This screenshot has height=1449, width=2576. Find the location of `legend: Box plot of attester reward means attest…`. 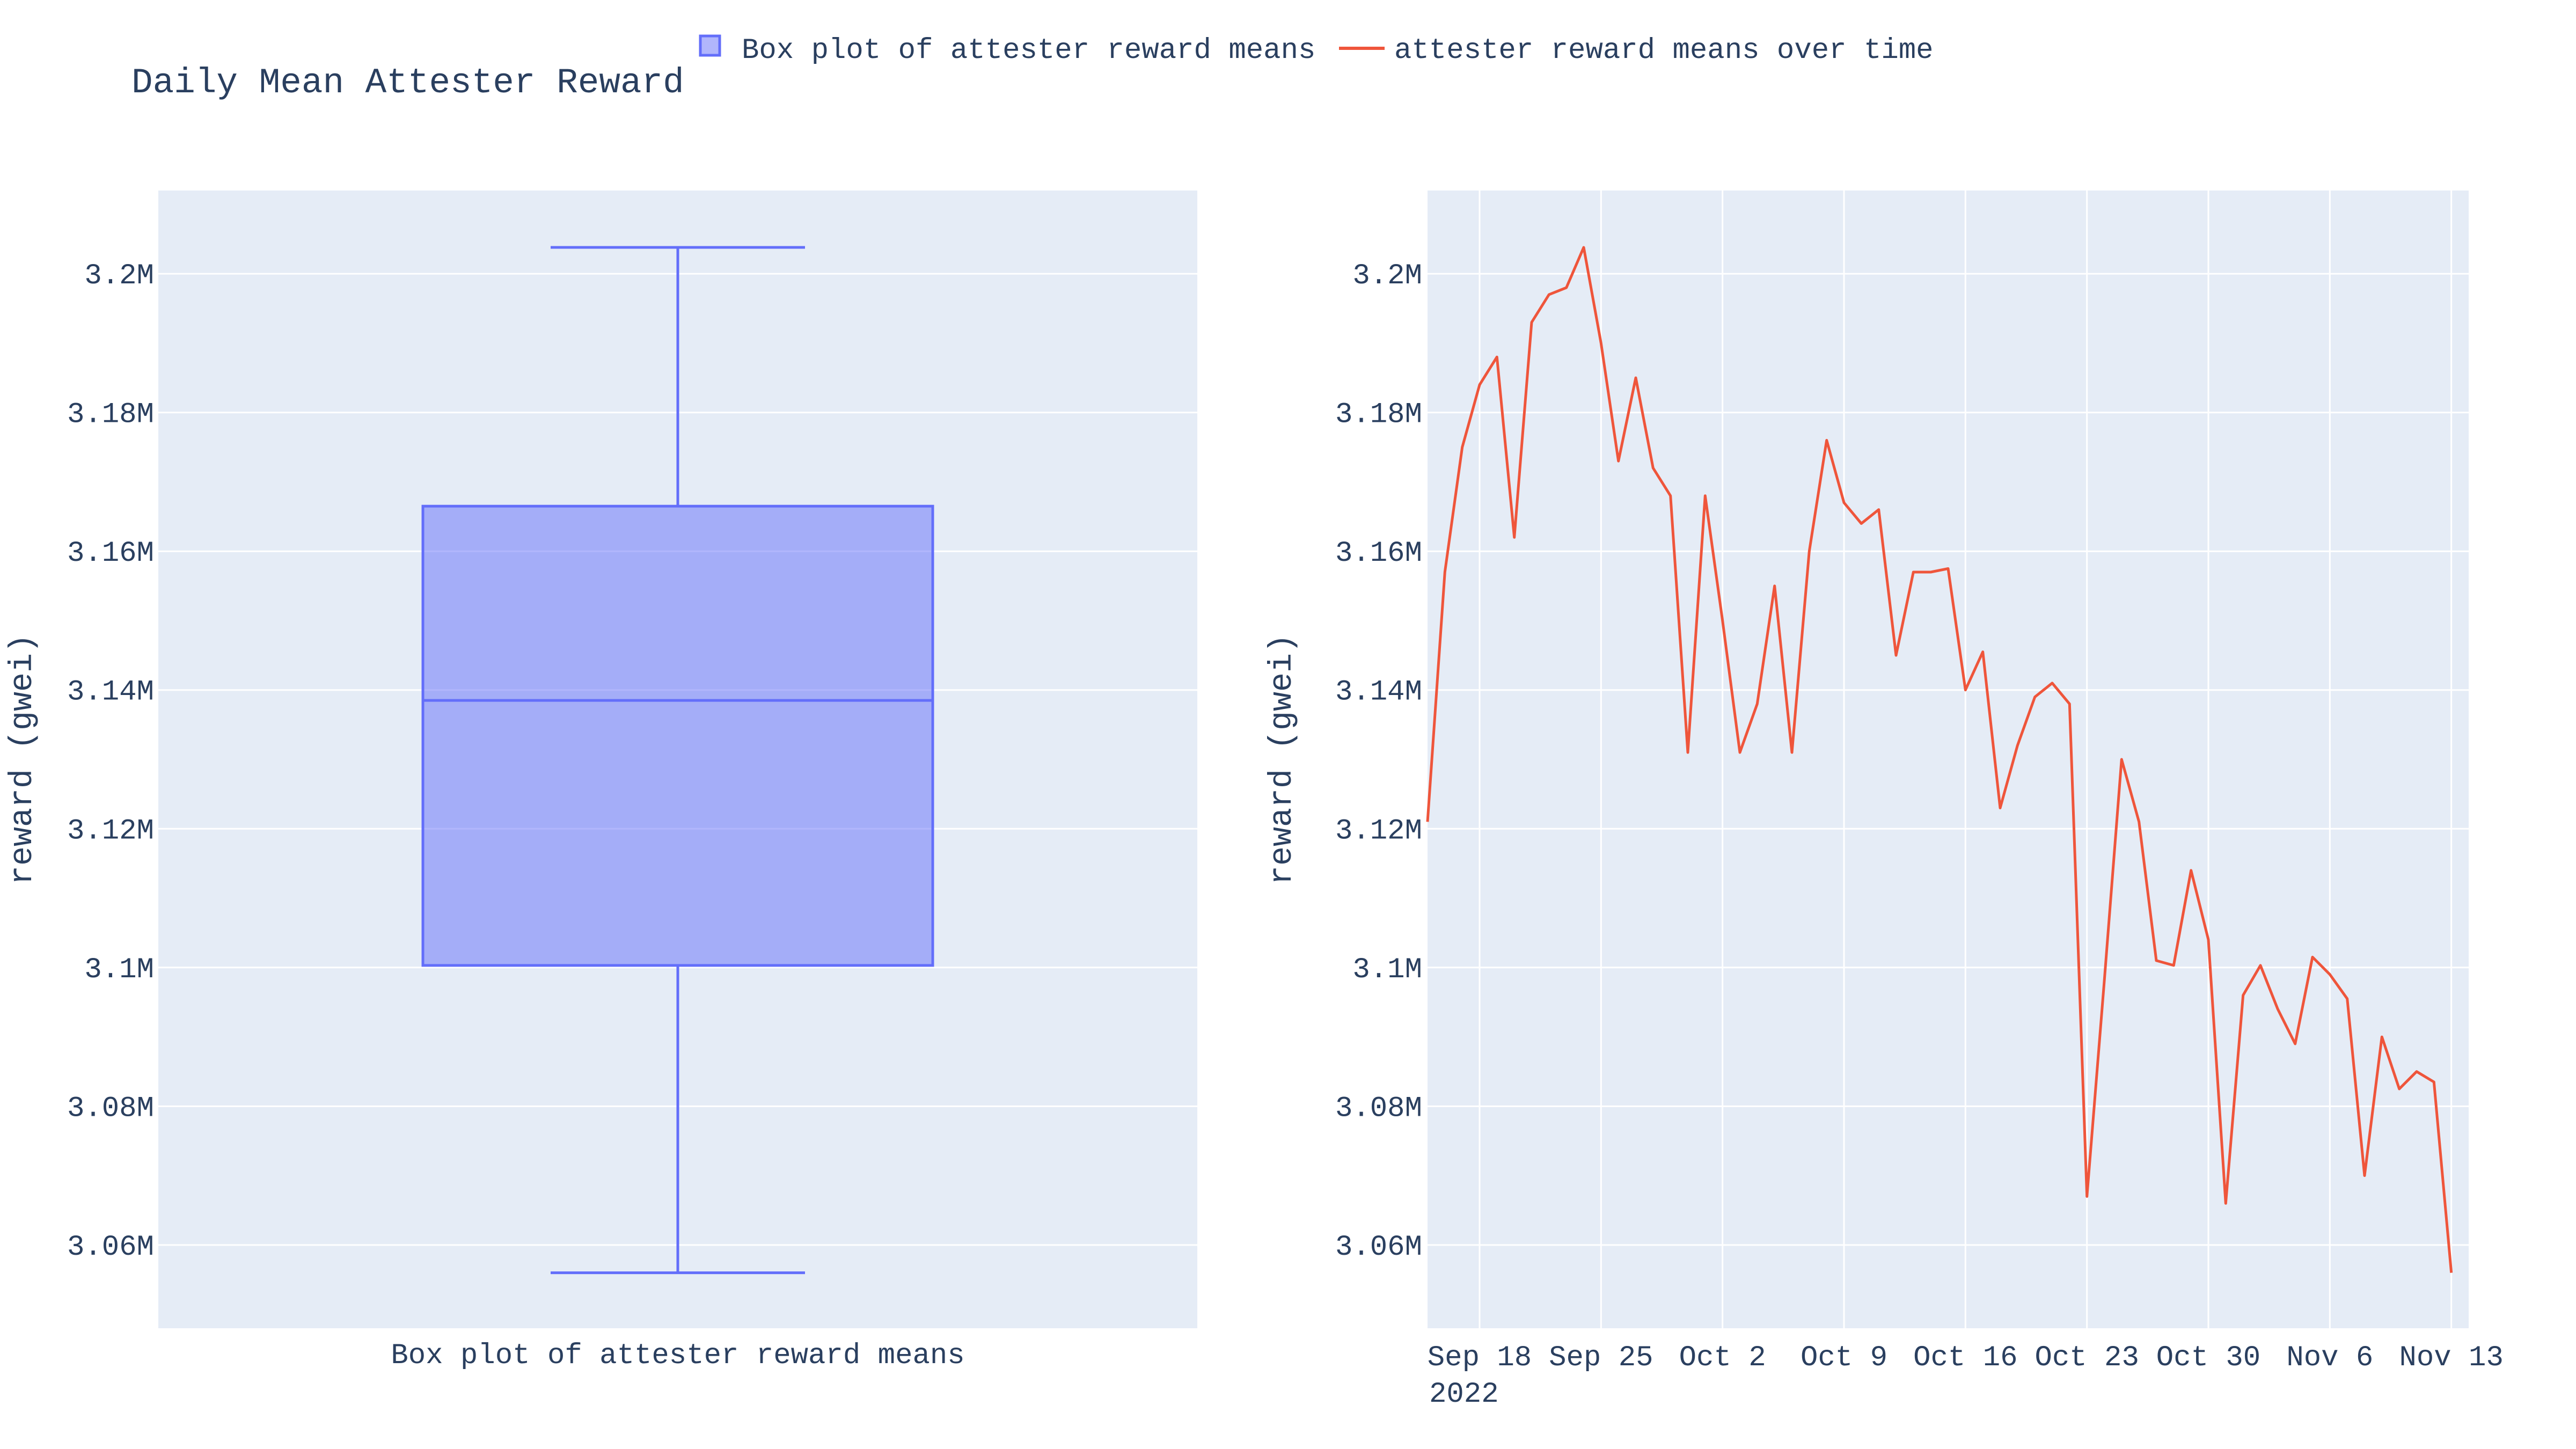

legend: Box plot of attester reward means attest… is located at coordinates (1316, 50).